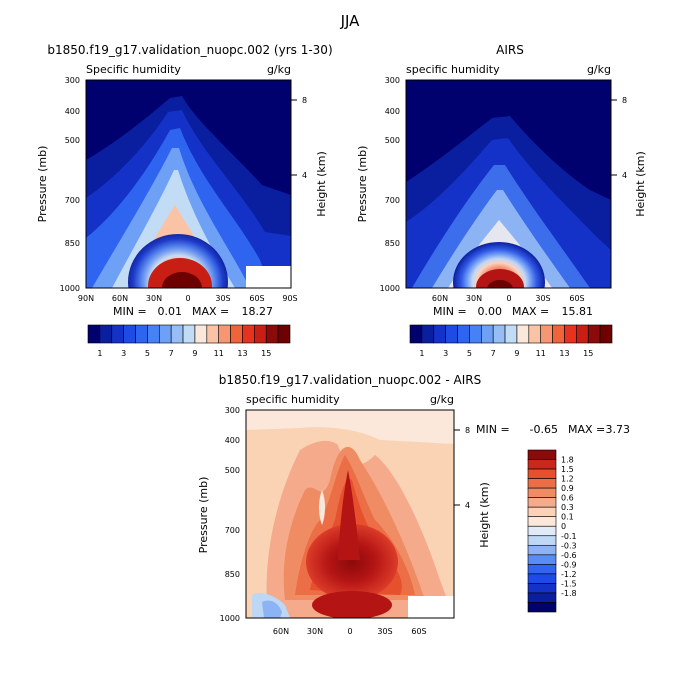  What do you see at coordinates (567, 488) in the screenshot?
I see `colorbar-label: 0.9` at bounding box center [567, 488].